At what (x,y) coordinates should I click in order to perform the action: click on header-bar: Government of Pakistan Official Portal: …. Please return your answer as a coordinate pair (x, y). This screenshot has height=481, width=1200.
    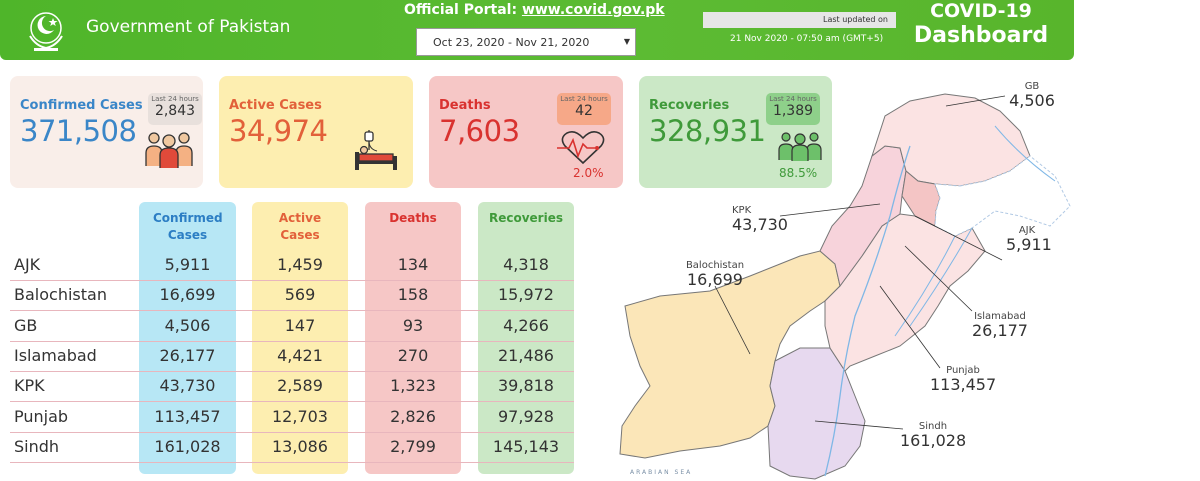
    Looking at the image, I should click on (537, 30).